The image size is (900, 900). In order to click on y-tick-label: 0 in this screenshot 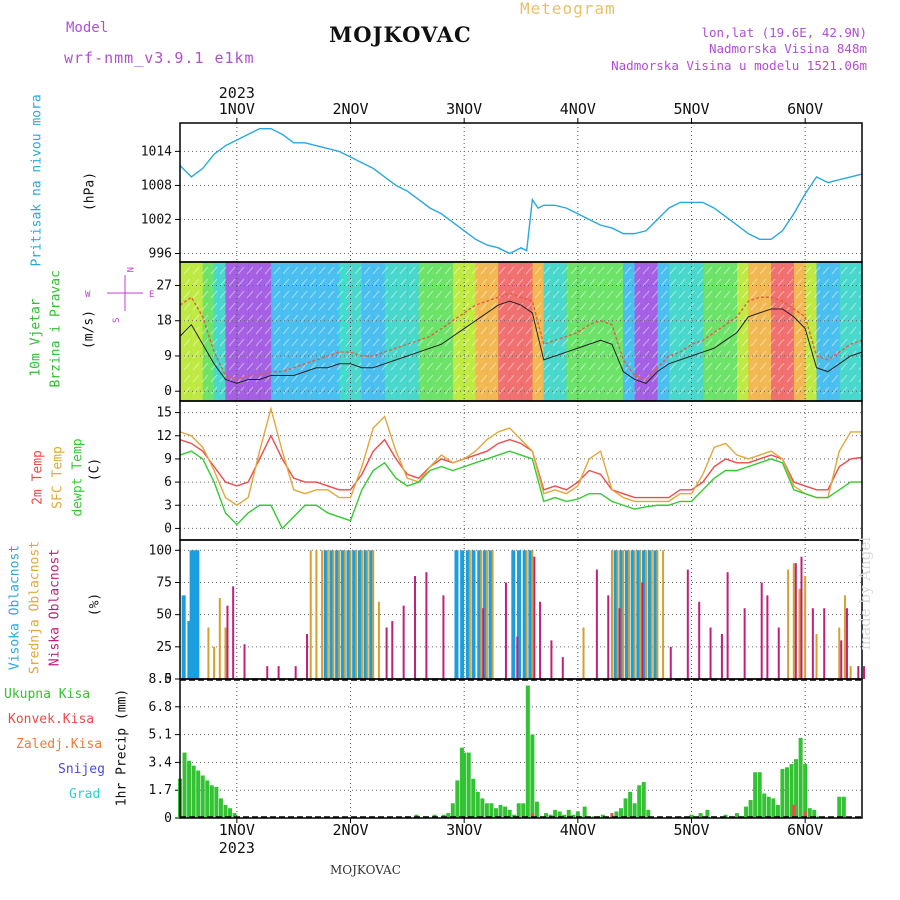, I will do `click(168, 391)`.